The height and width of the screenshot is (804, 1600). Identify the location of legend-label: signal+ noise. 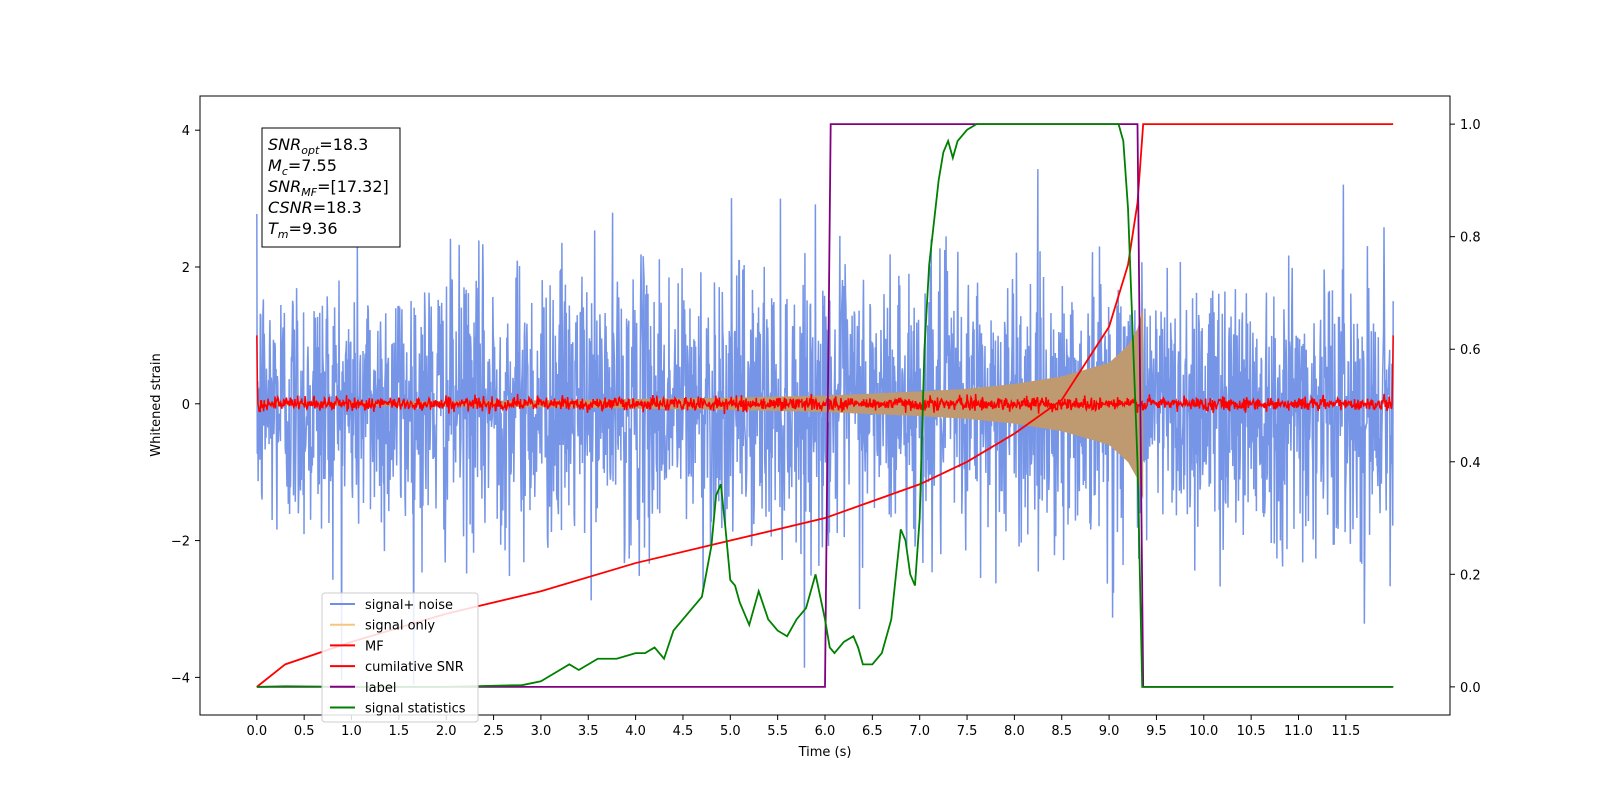
(409, 605).